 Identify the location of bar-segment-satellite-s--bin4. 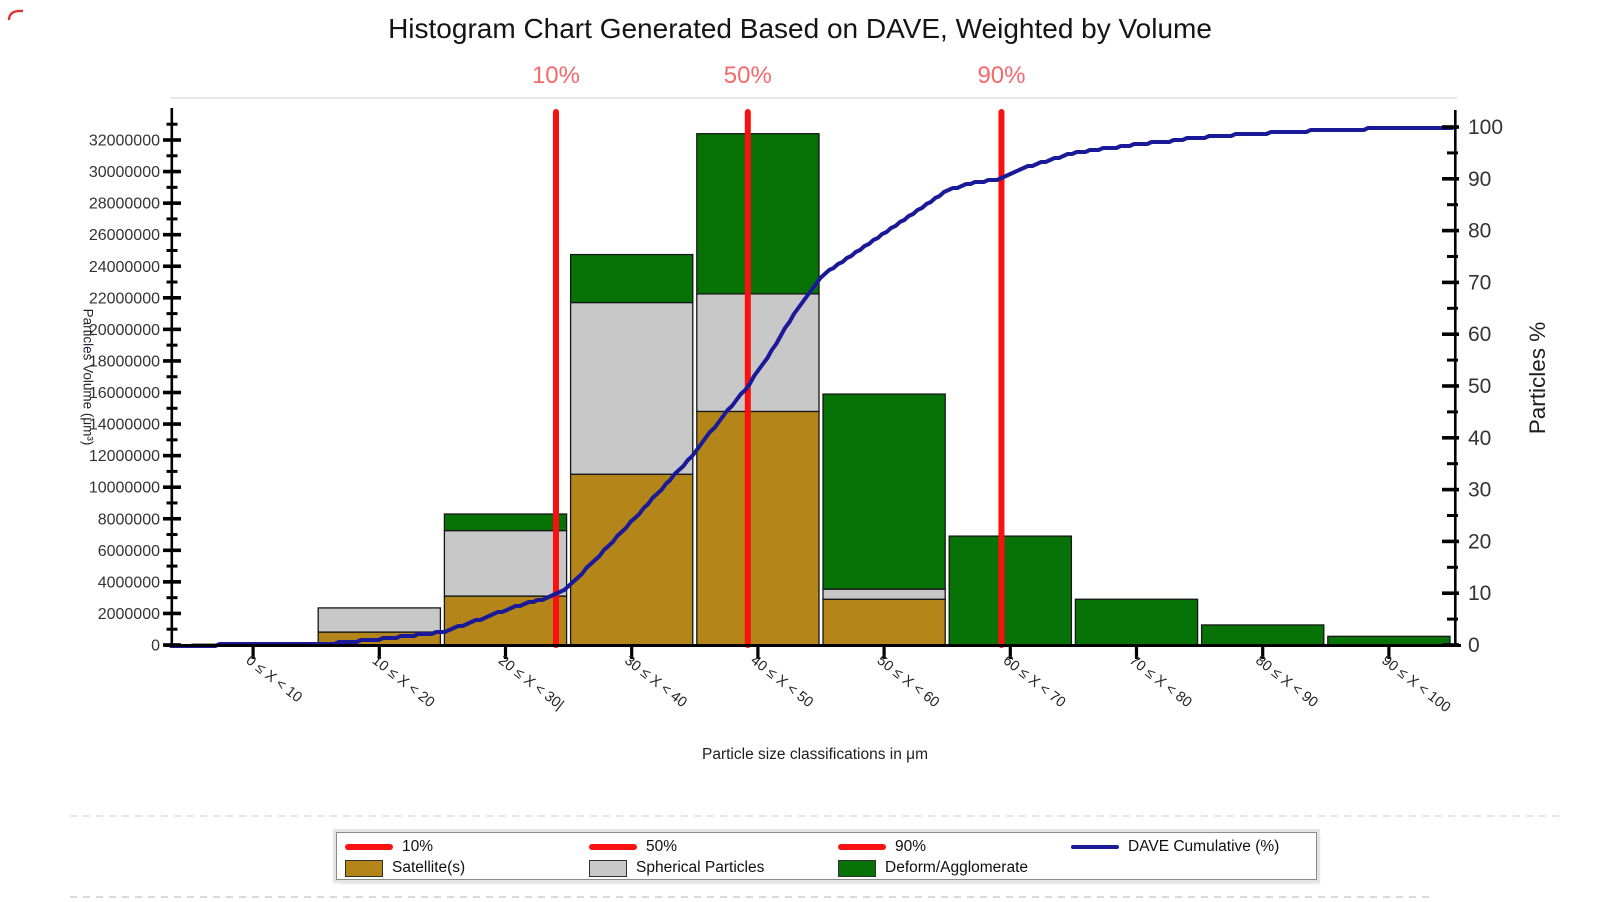
(631, 559).